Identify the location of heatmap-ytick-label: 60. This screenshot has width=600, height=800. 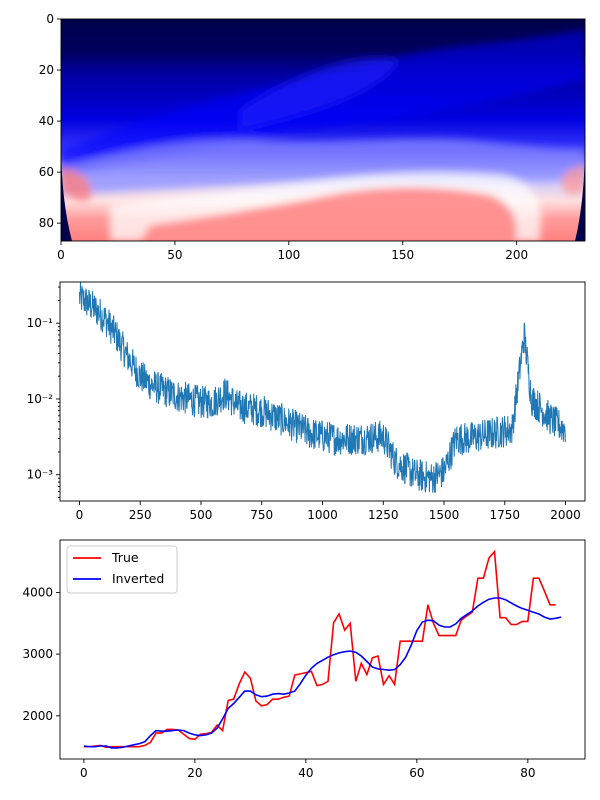
(46, 172).